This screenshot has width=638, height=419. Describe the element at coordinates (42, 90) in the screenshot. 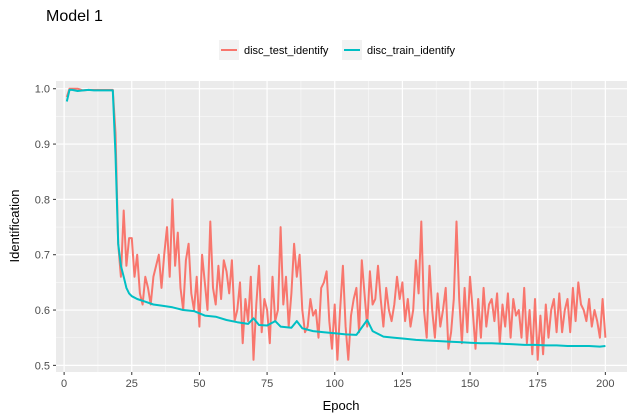

I see `y-tick-label: 1.0` at that location.